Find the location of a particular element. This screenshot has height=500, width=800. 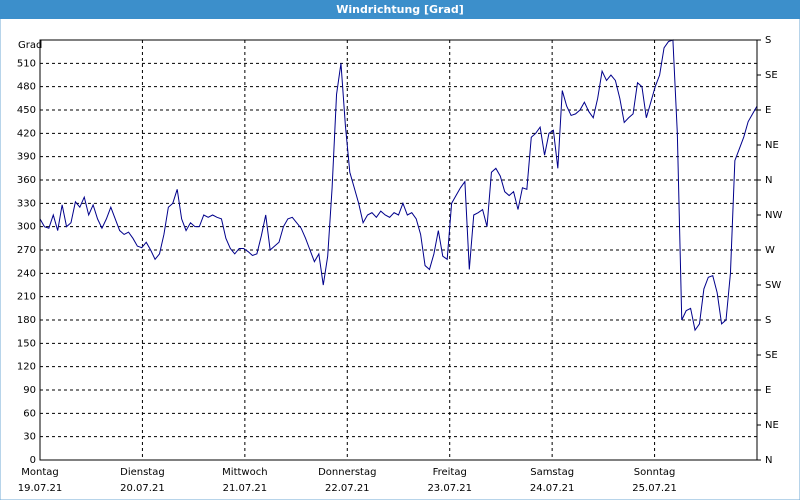

y-tick-label: 300 is located at coordinates (26, 227).